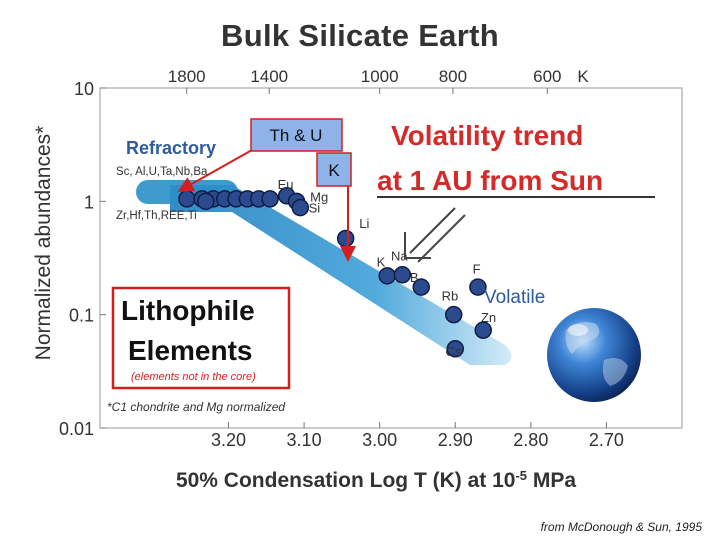  I want to click on x-tick-label: 3.10, so click(304, 440).